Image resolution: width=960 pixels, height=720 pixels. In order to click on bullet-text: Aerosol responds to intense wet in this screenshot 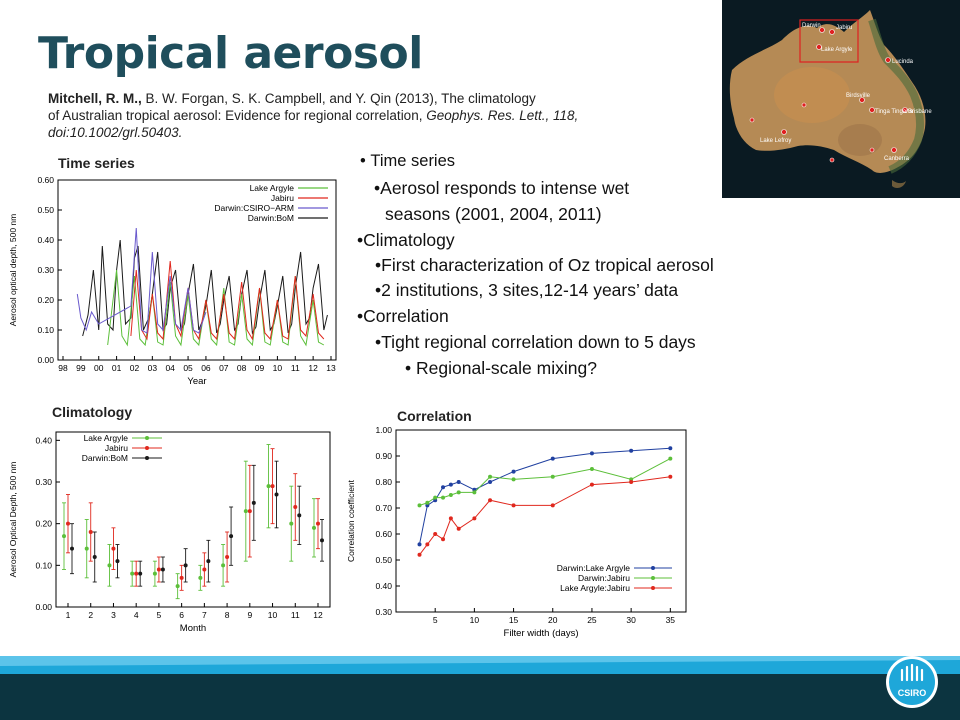, I will do `click(505, 188)`.